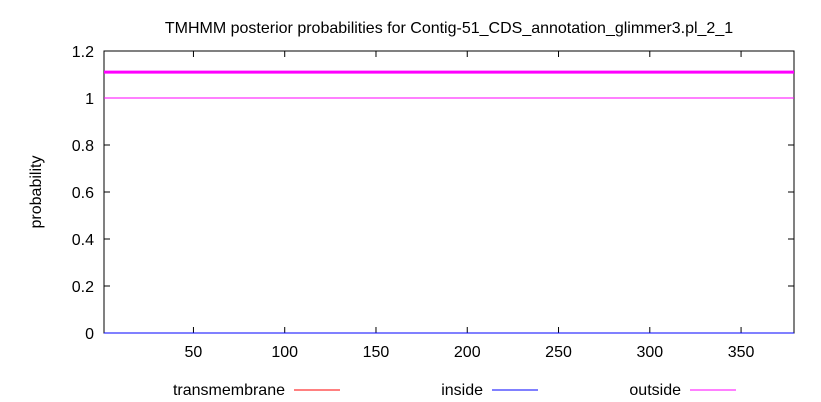 Image resolution: width=821 pixels, height=402 pixels. Describe the element at coordinates (83, 287) in the screenshot. I see `y-tick-label-1: 0.2` at that location.